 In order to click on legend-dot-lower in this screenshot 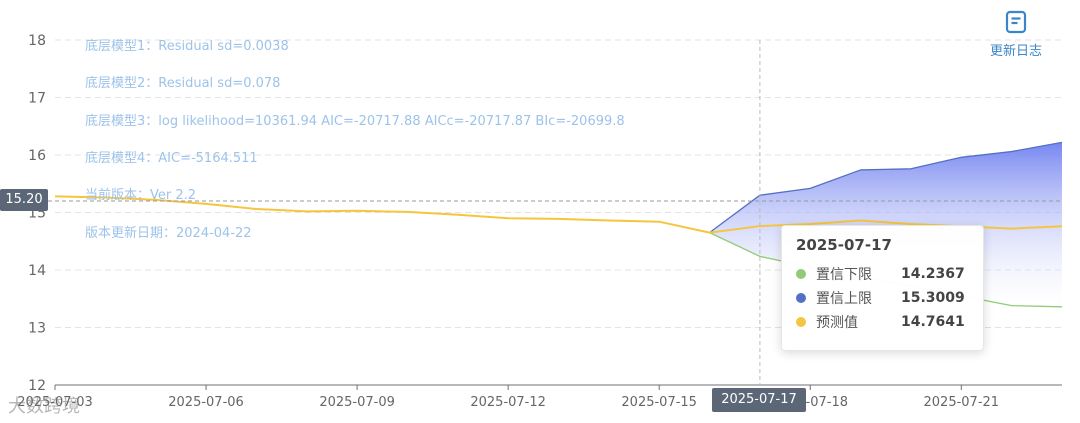, I will do `click(801, 274)`.